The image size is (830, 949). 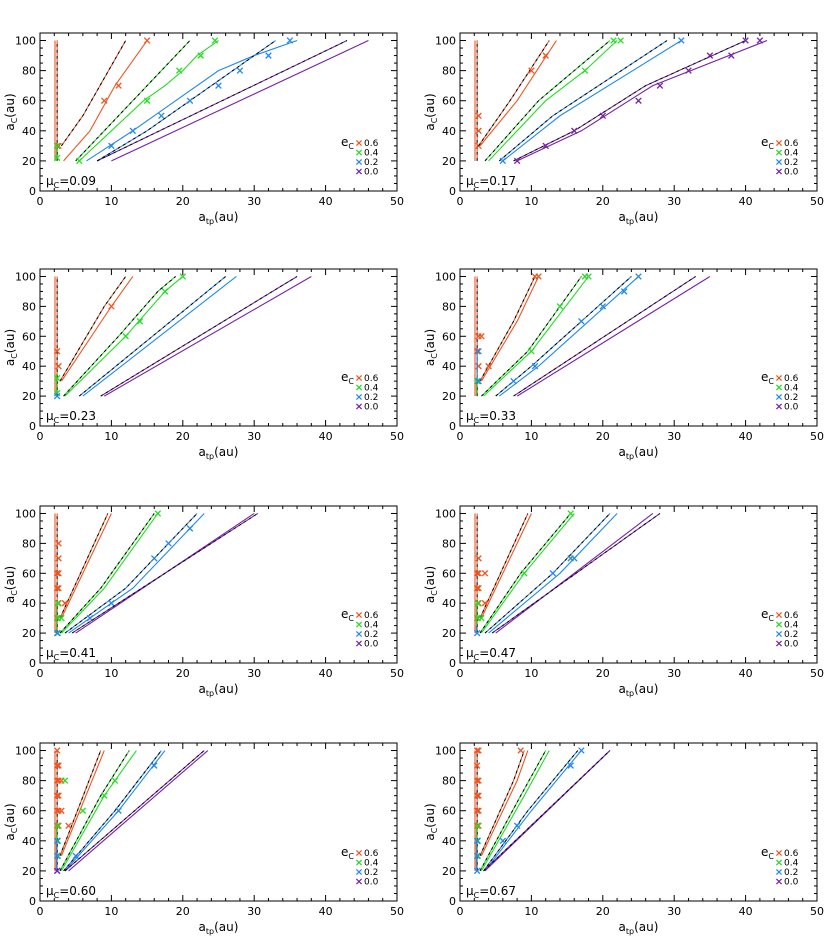 What do you see at coordinates (746, 436) in the screenshot?
I see `x-tick-label: 40` at bounding box center [746, 436].